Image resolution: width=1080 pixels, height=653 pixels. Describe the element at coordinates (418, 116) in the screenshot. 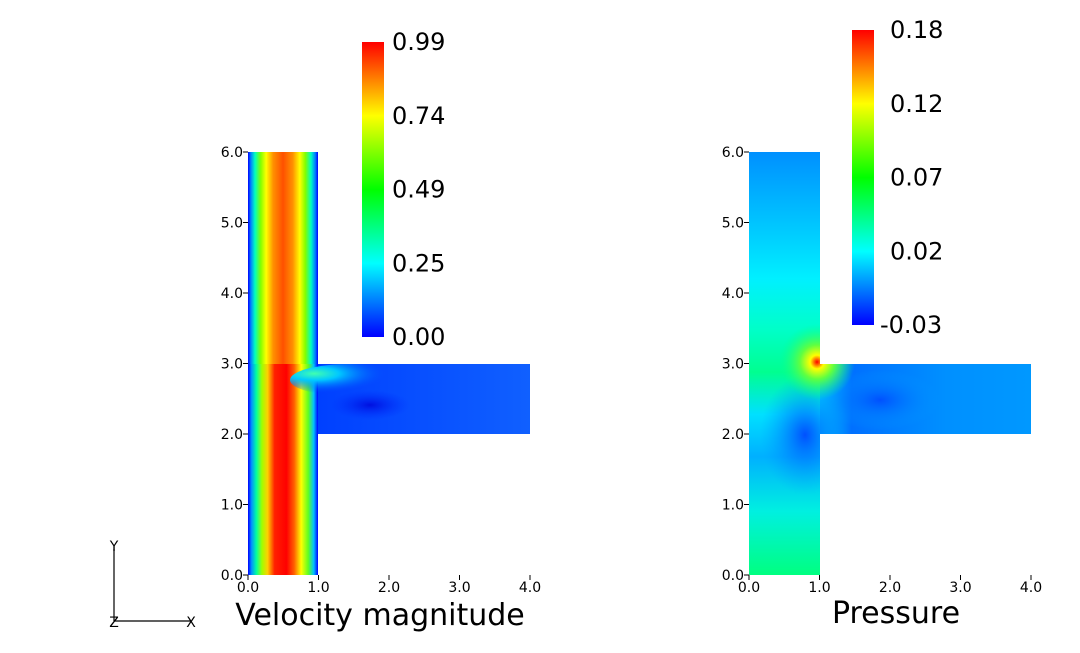

I see `colorbar-label: 0.74` at that location.